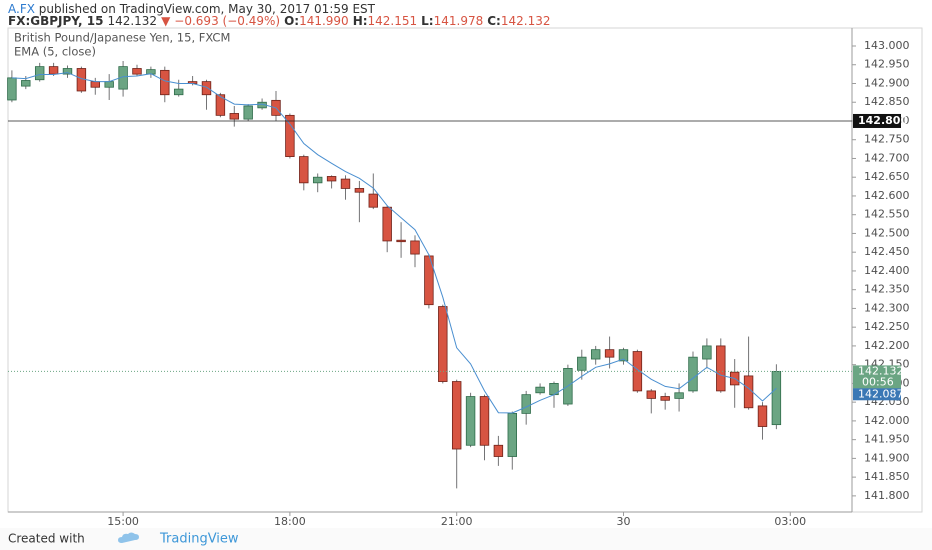 This screenshot has height=550, width=932. What do you see at coordinates (360, 21) in the screenshot?
I see `h-label: H:` at bounding box center [360, 21].